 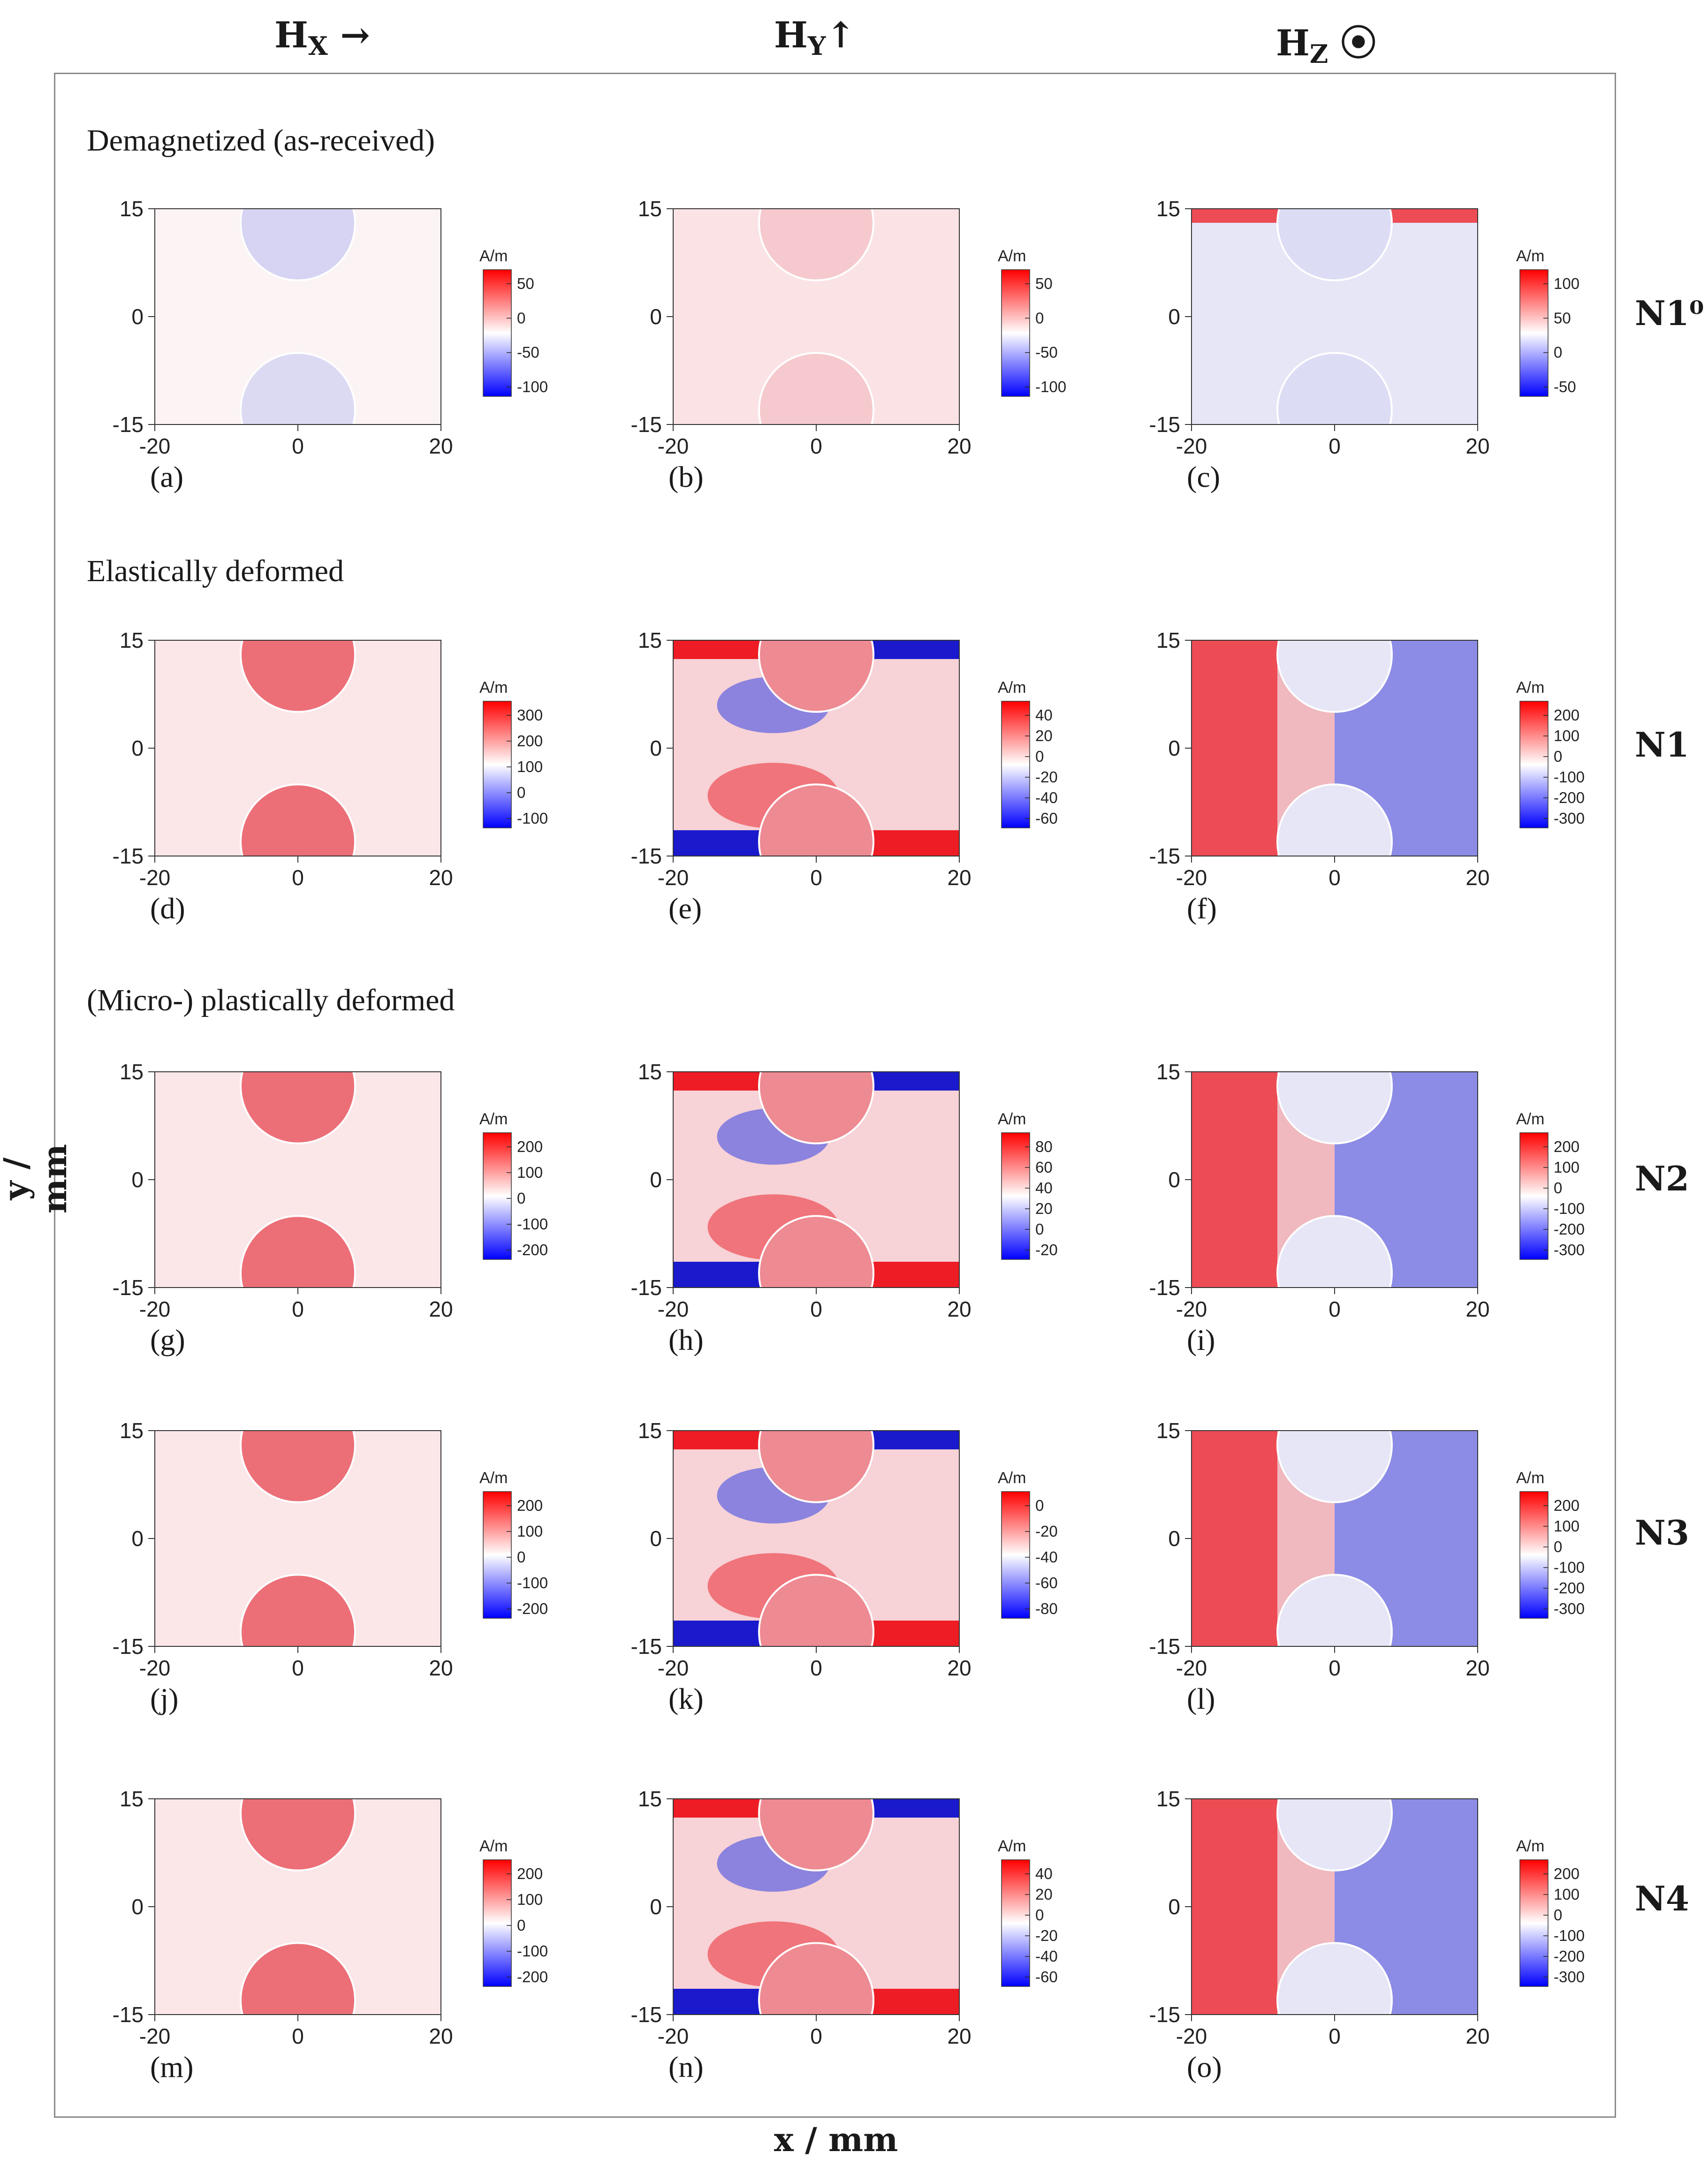 What do you see at coordinates (1377, 344) in the screenshot?
I see `heatmap-panel: -20 0 20 15 0 -15 A/m 100 50 0 -50 (c)` at bounding box center [1377, 344].